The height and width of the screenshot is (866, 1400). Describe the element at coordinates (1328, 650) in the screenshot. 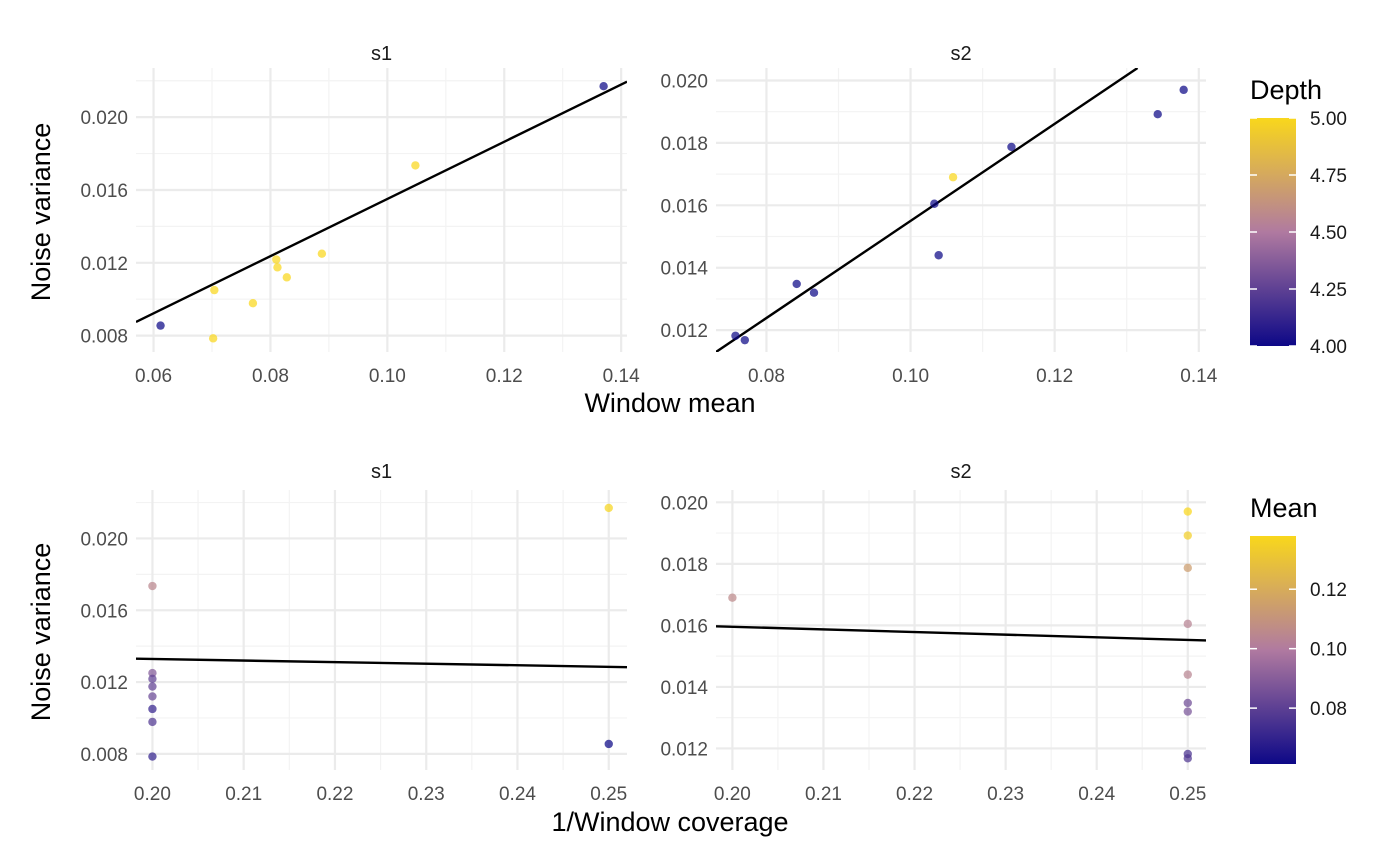

I see `legend-tick-label: 0.10` at that location.